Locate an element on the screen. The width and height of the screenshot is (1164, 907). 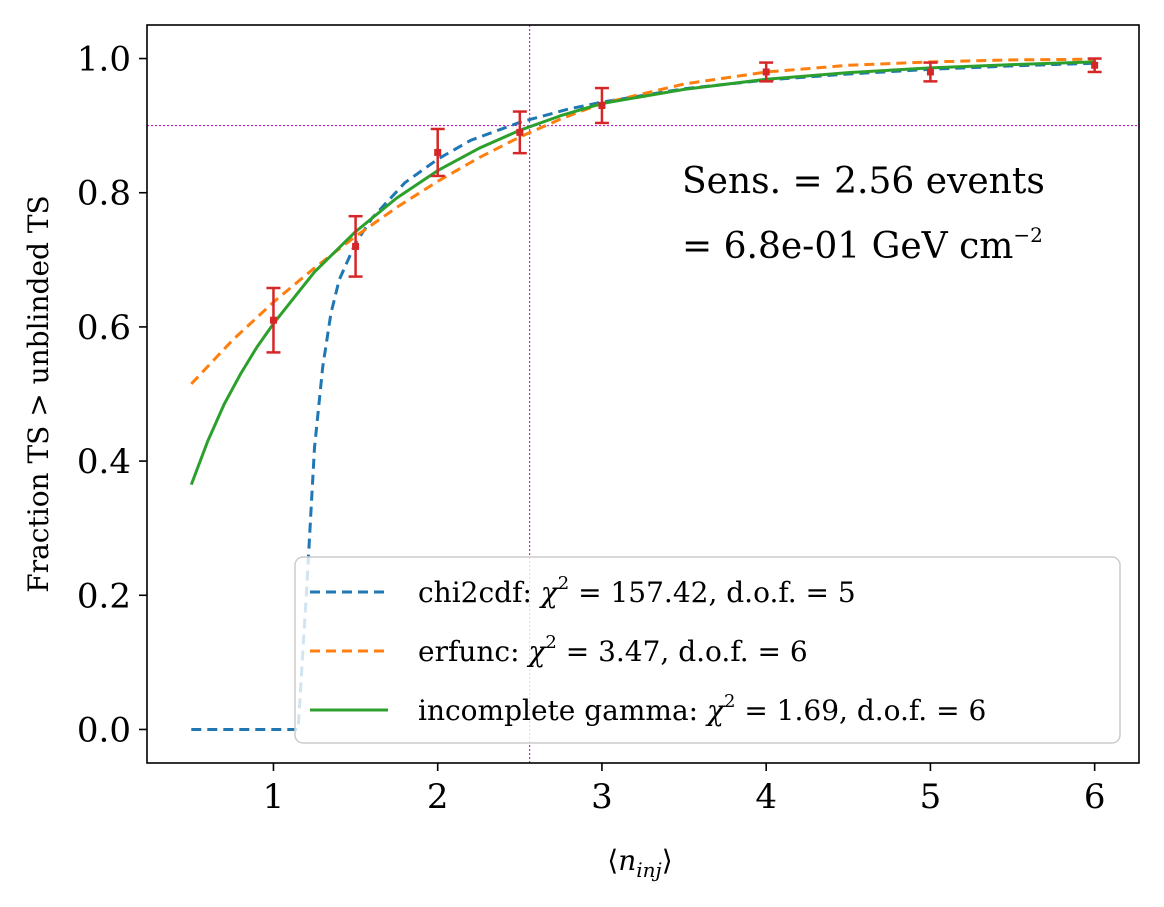
x-tick-label: 1 is located at coordinates (274, 797).